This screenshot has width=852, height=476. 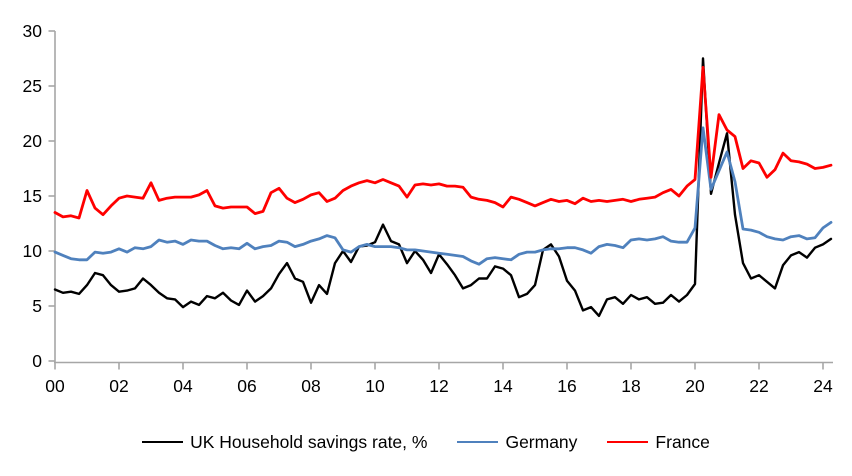 I want to click on x-tick-label: 08, so click(x=310, y=386).